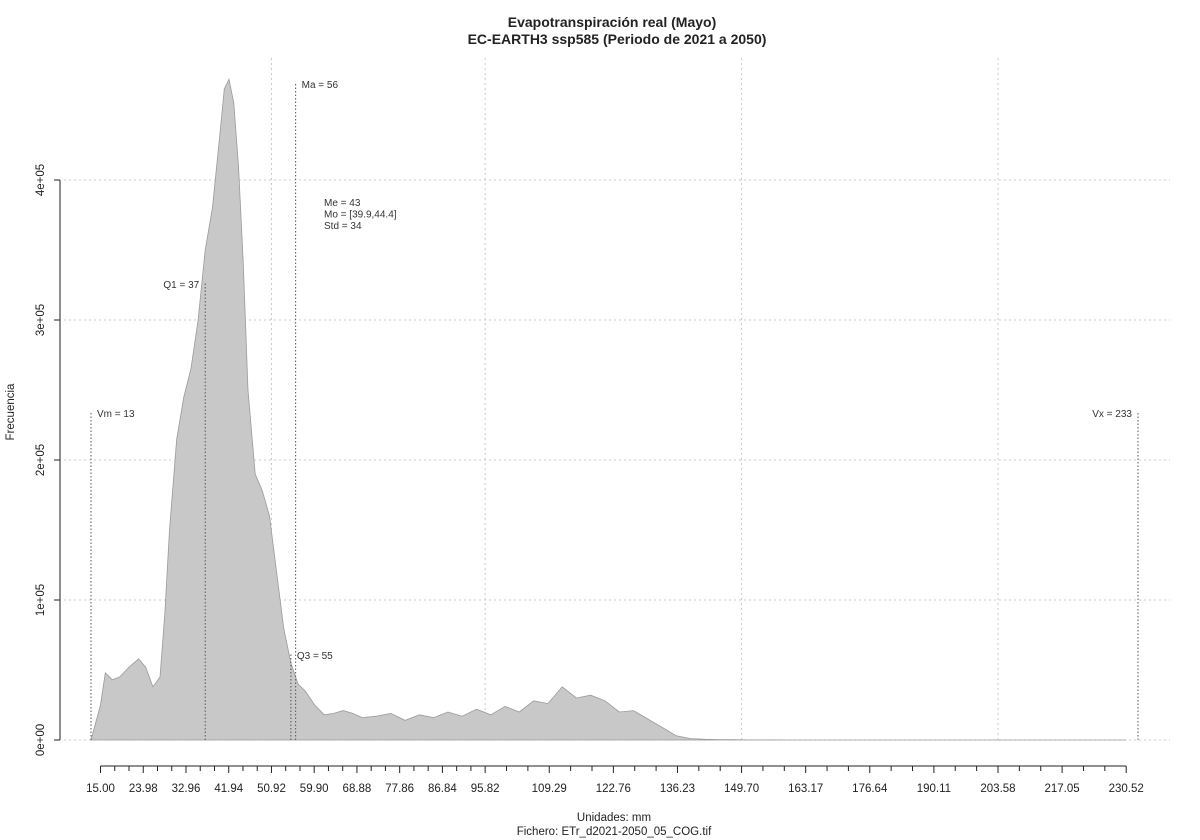  I want to click on ref-line-label: Ma = 56, so click(320, 85).